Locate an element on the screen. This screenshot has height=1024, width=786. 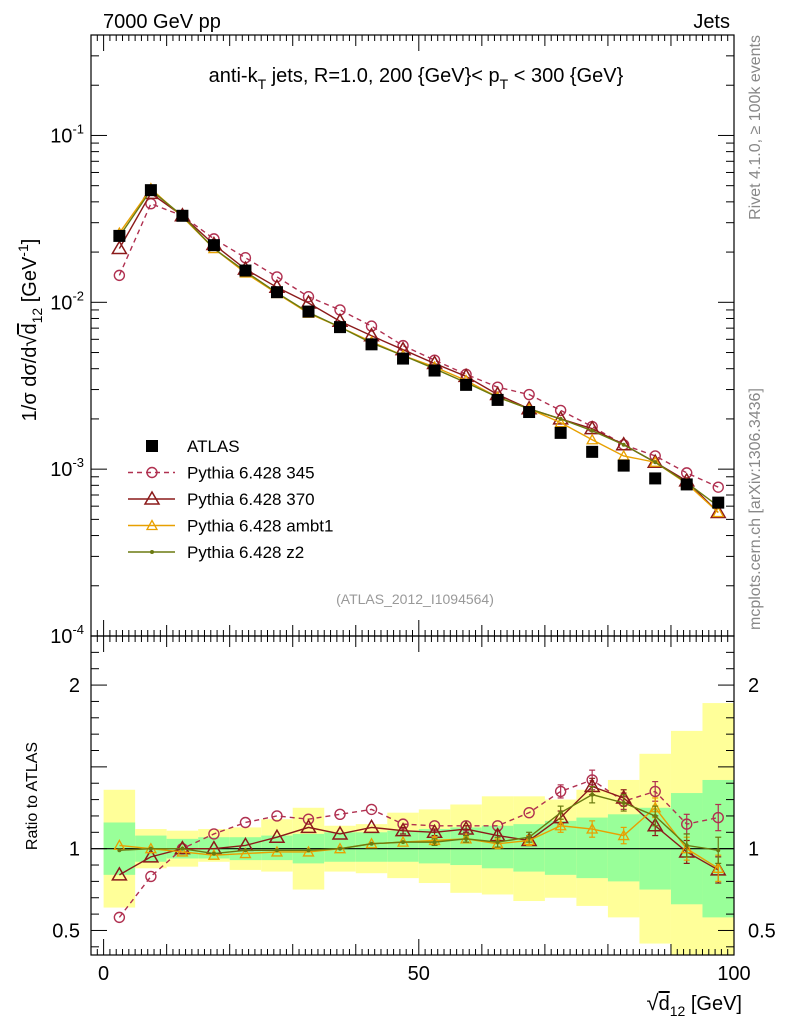
header-left: 7000 GeV pp is located at coordinates (162, 22).